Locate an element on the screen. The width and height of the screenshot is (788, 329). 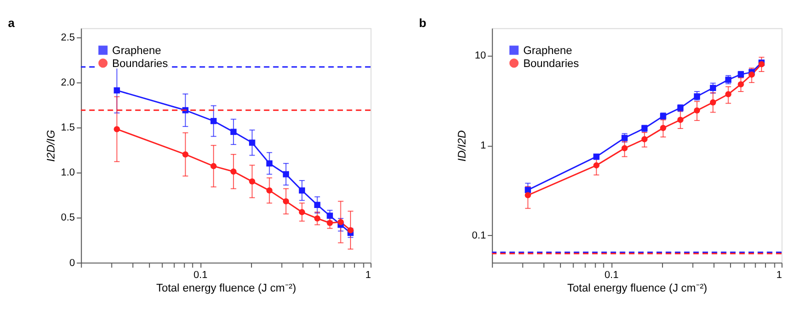
y-tick-label: 0.1 is located at coordinates (479, 236).